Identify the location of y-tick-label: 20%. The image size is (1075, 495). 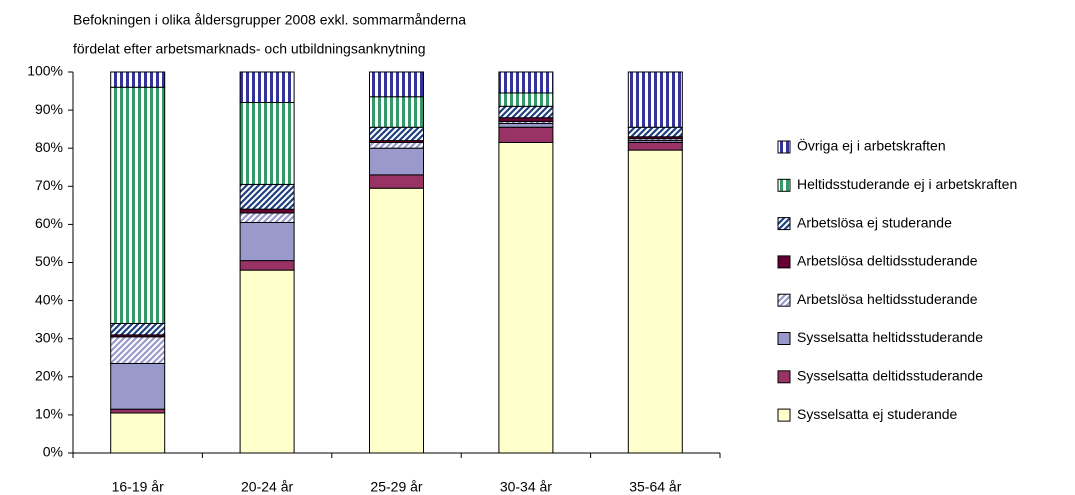
(49, 376).